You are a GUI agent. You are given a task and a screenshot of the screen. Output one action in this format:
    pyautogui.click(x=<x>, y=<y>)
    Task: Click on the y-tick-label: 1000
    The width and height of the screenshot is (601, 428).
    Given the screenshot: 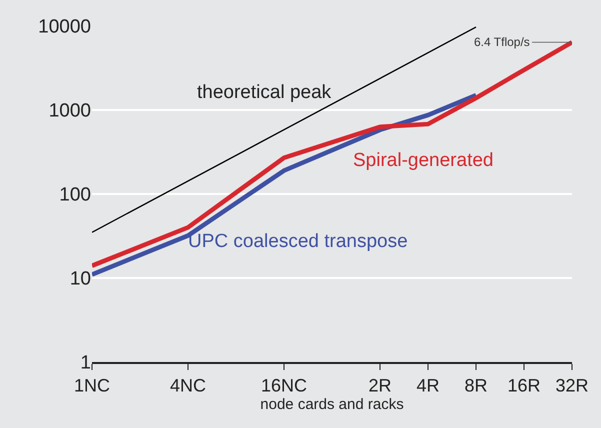 What is the action you would take?
    pyautogui.click(x=69, y=111)
    